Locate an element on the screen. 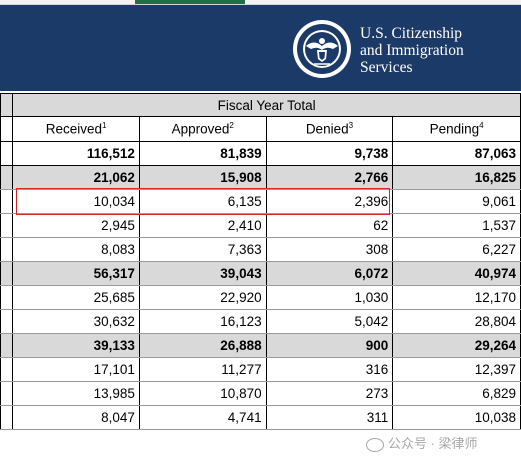  table-cell: 29,264 is located at coordinates (456, 345).